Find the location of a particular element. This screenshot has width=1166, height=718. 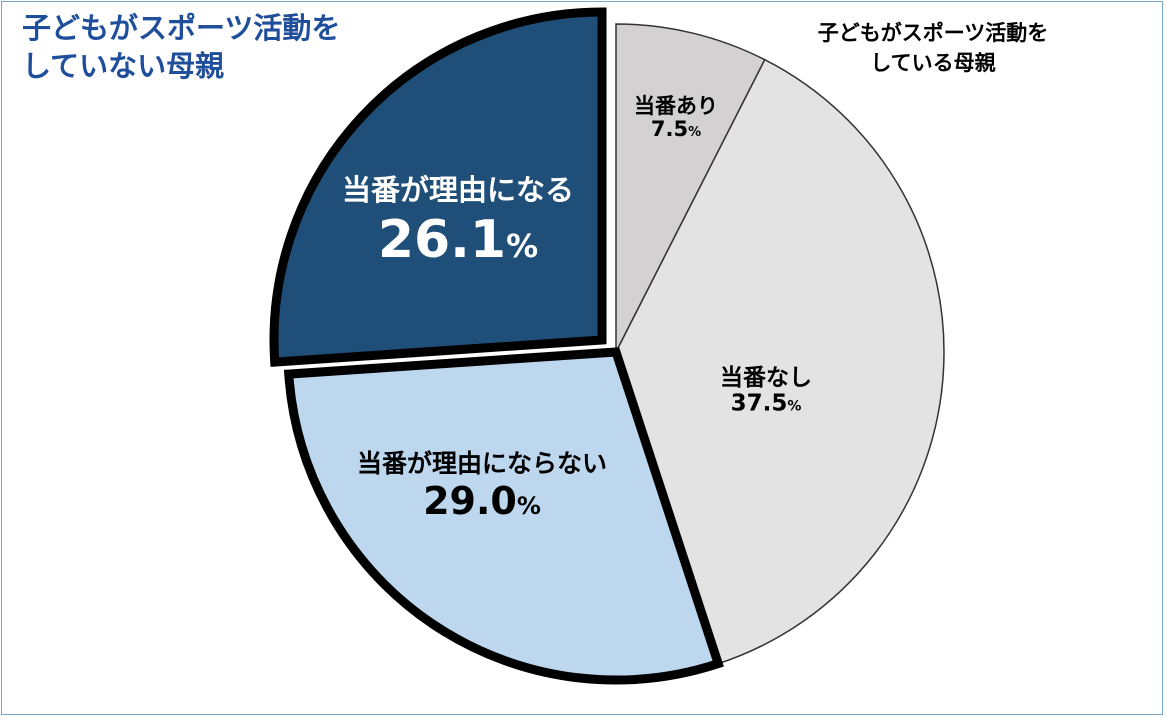

group-label-1-line-2: していない母親 is located at coordinates (123, 66).